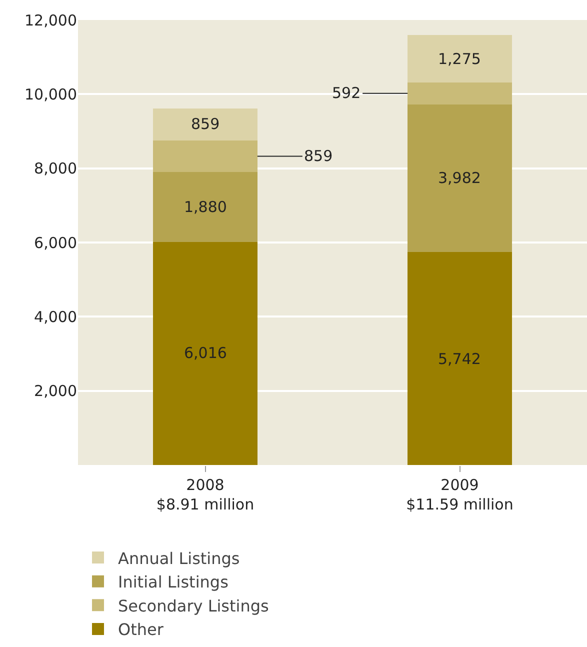 The width and height of the screenshot is (587, 647). I want to click on y-tick-label: 4,000, so click(55, 317).